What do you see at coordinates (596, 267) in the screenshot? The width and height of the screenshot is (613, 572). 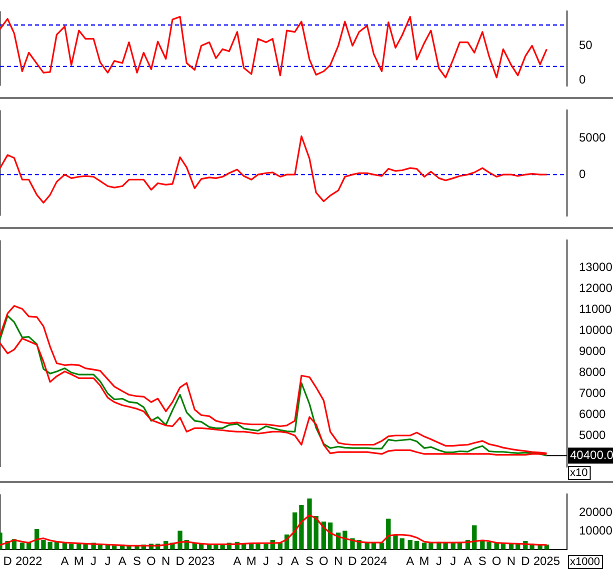 I see `y-tick-label: 13000` at bounding box center [596, 267].